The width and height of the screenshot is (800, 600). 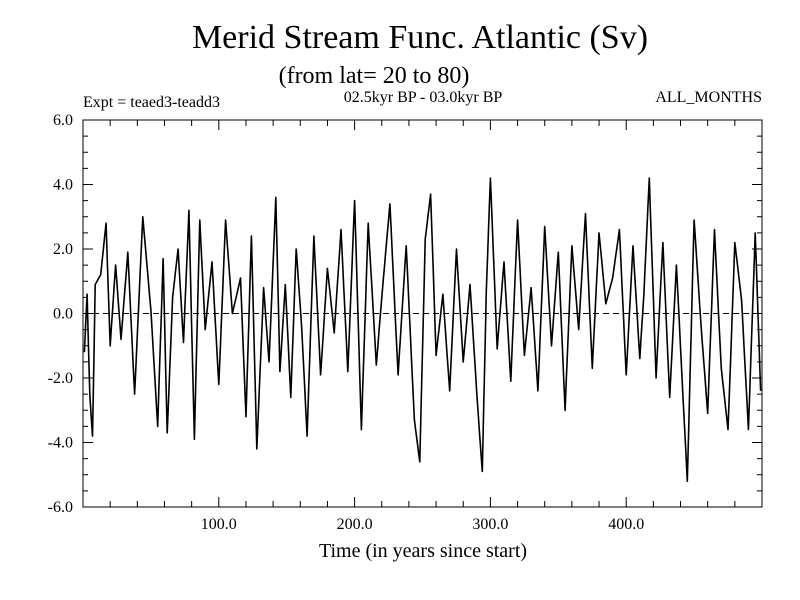 I want to click on y-tick-labels: -6.0 -4.0 -2.0 0.0 2.0 4.0 6.0, so click(x=60, y=314).